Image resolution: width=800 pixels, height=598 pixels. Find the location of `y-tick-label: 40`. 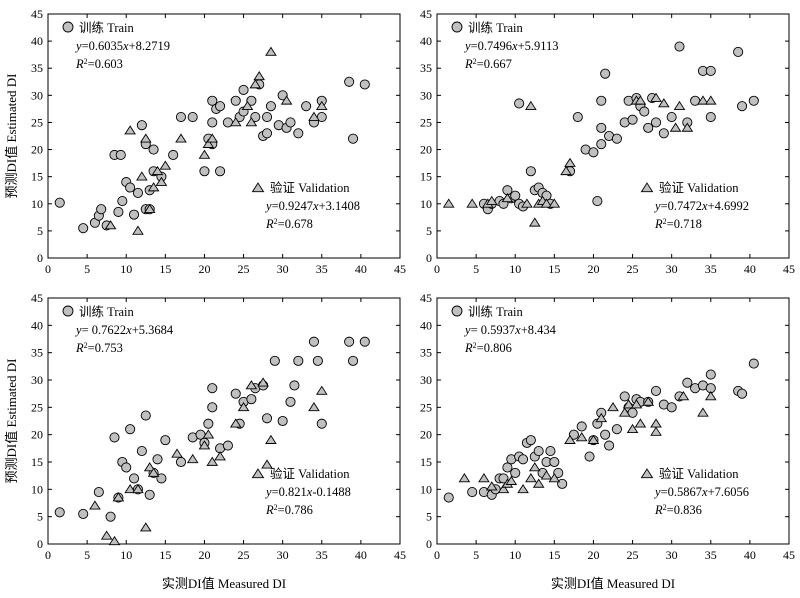

y-tick-label: 40 is located at coordinates (37, 41).